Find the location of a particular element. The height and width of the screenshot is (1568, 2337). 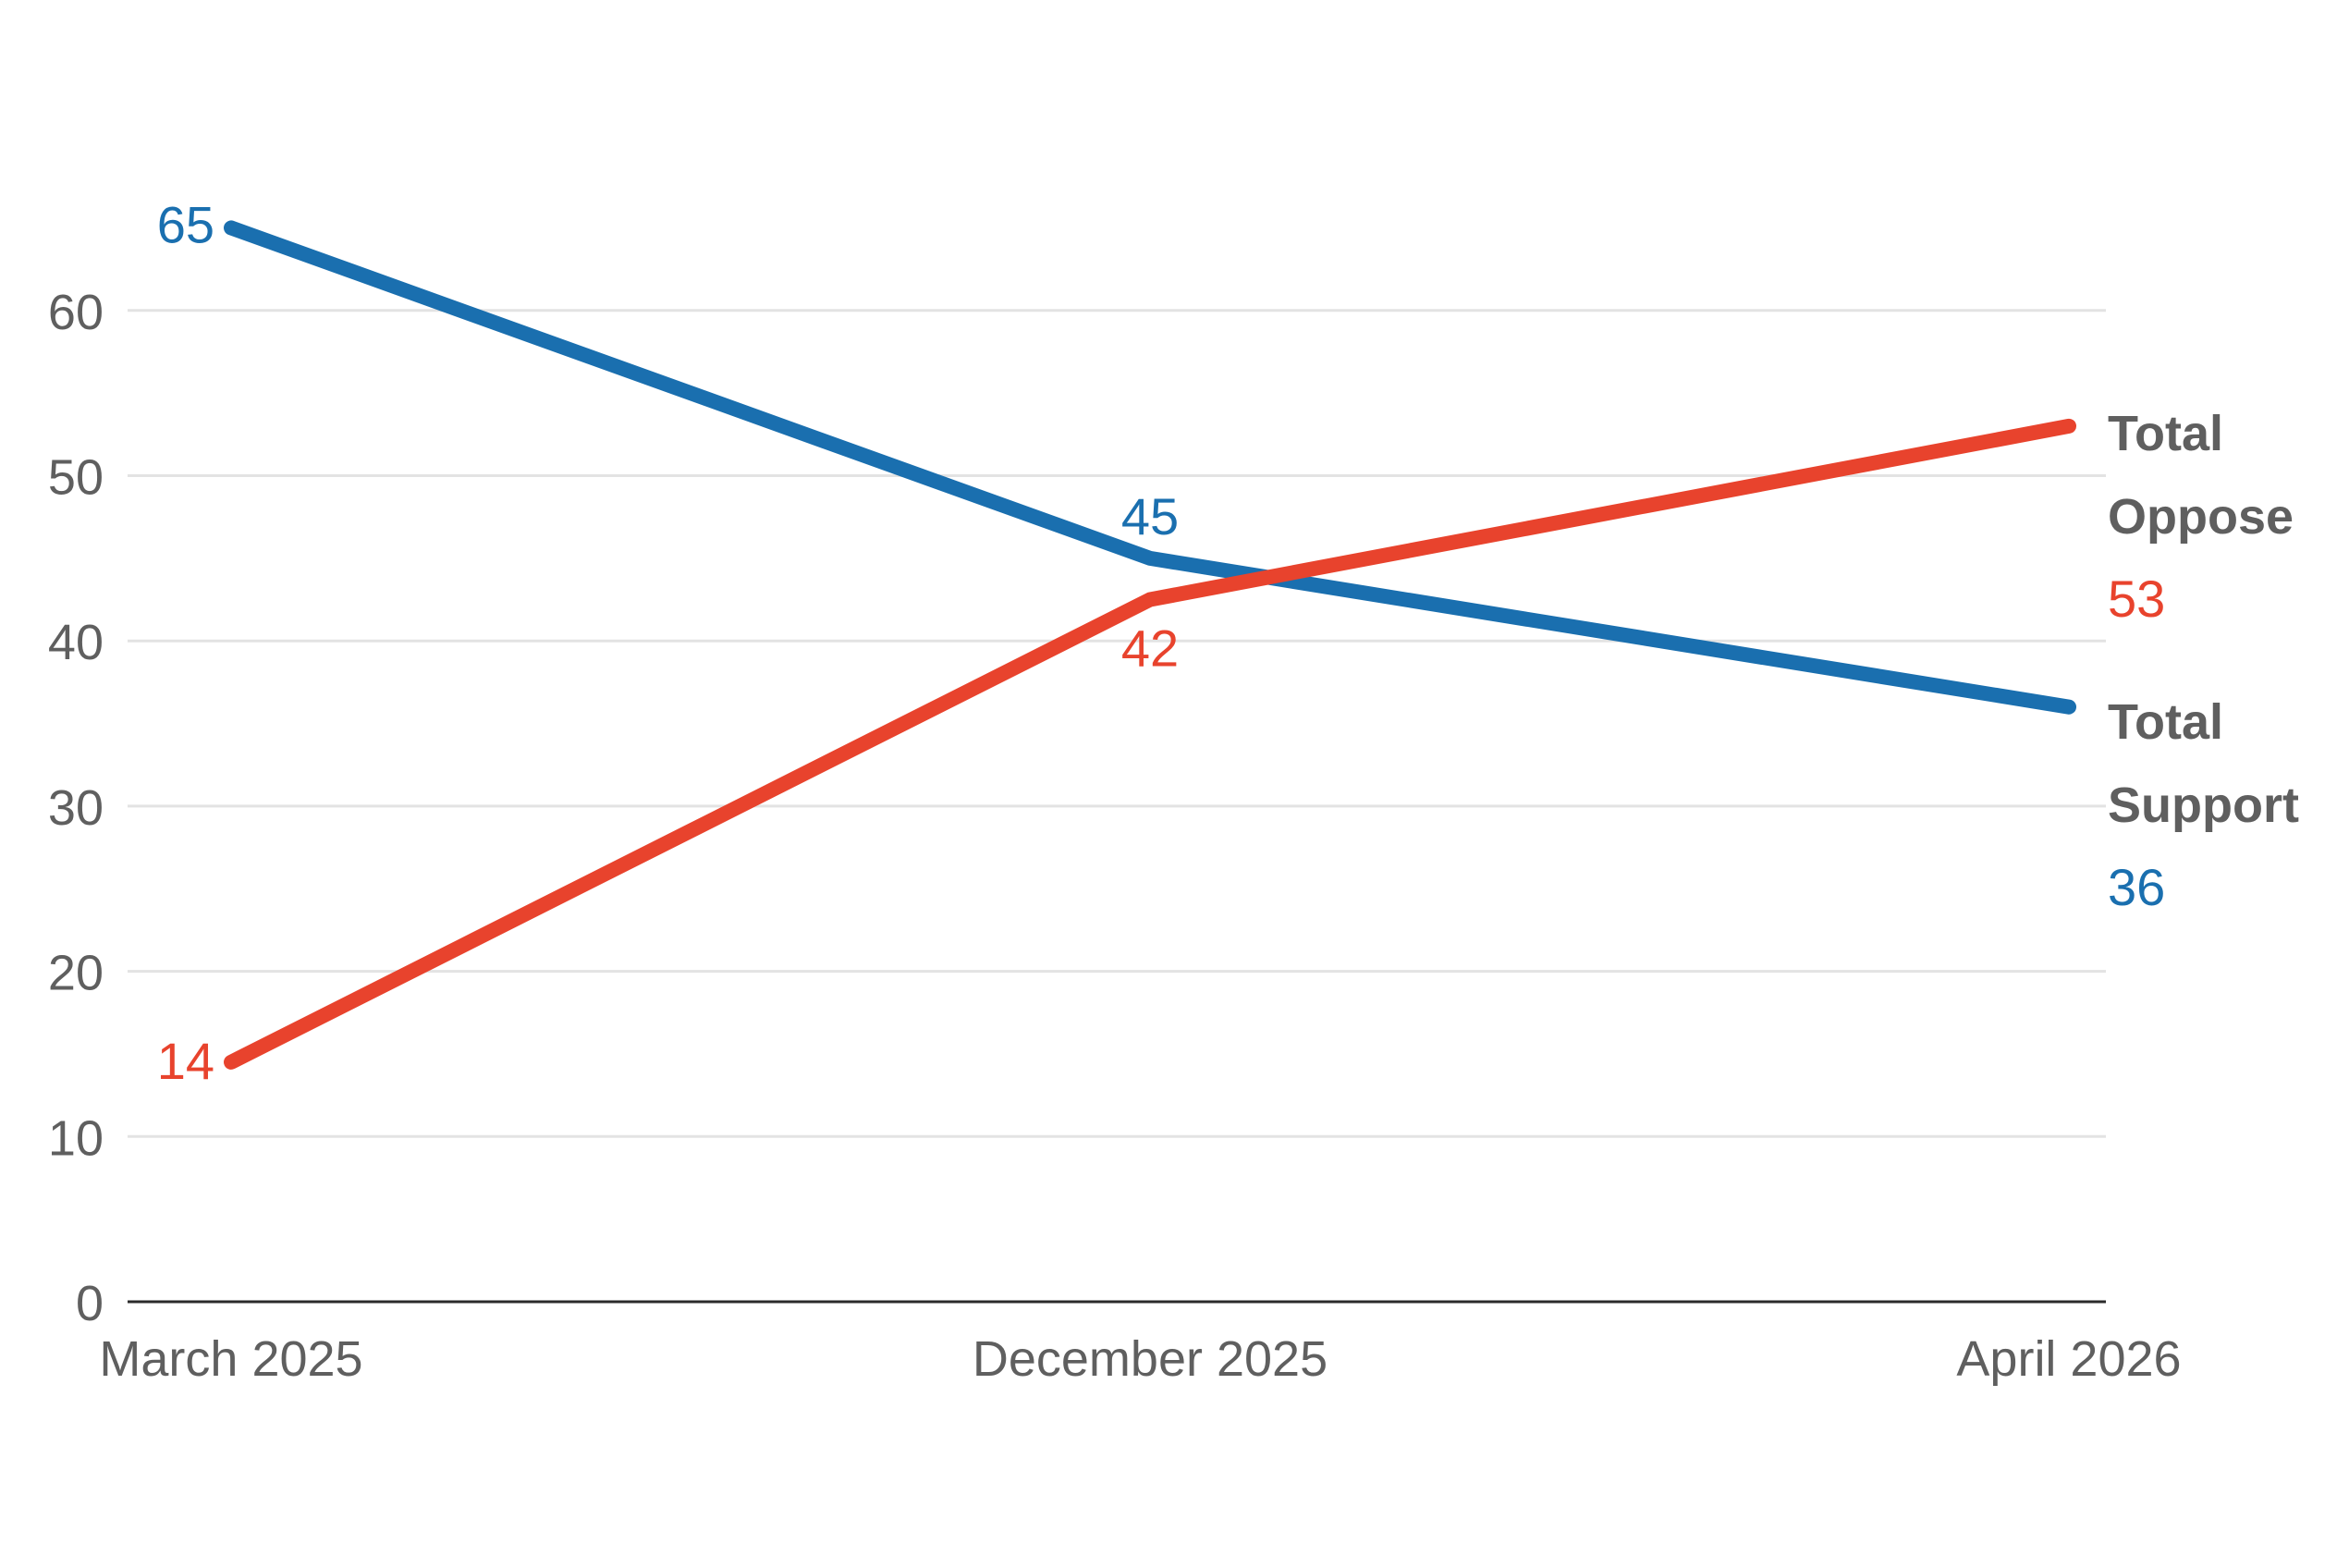

data-label: 42 is located at coordinates (1150, 648).